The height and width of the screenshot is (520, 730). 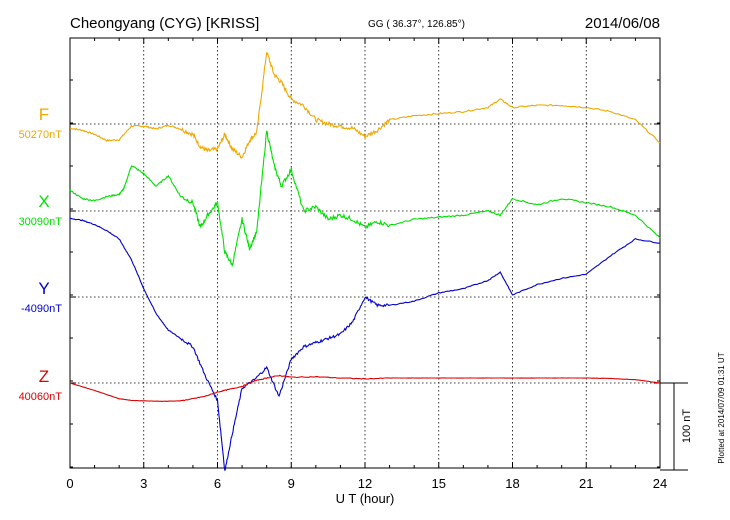 I want to click on x-tick-label: 9, so click(x=291, y=483).